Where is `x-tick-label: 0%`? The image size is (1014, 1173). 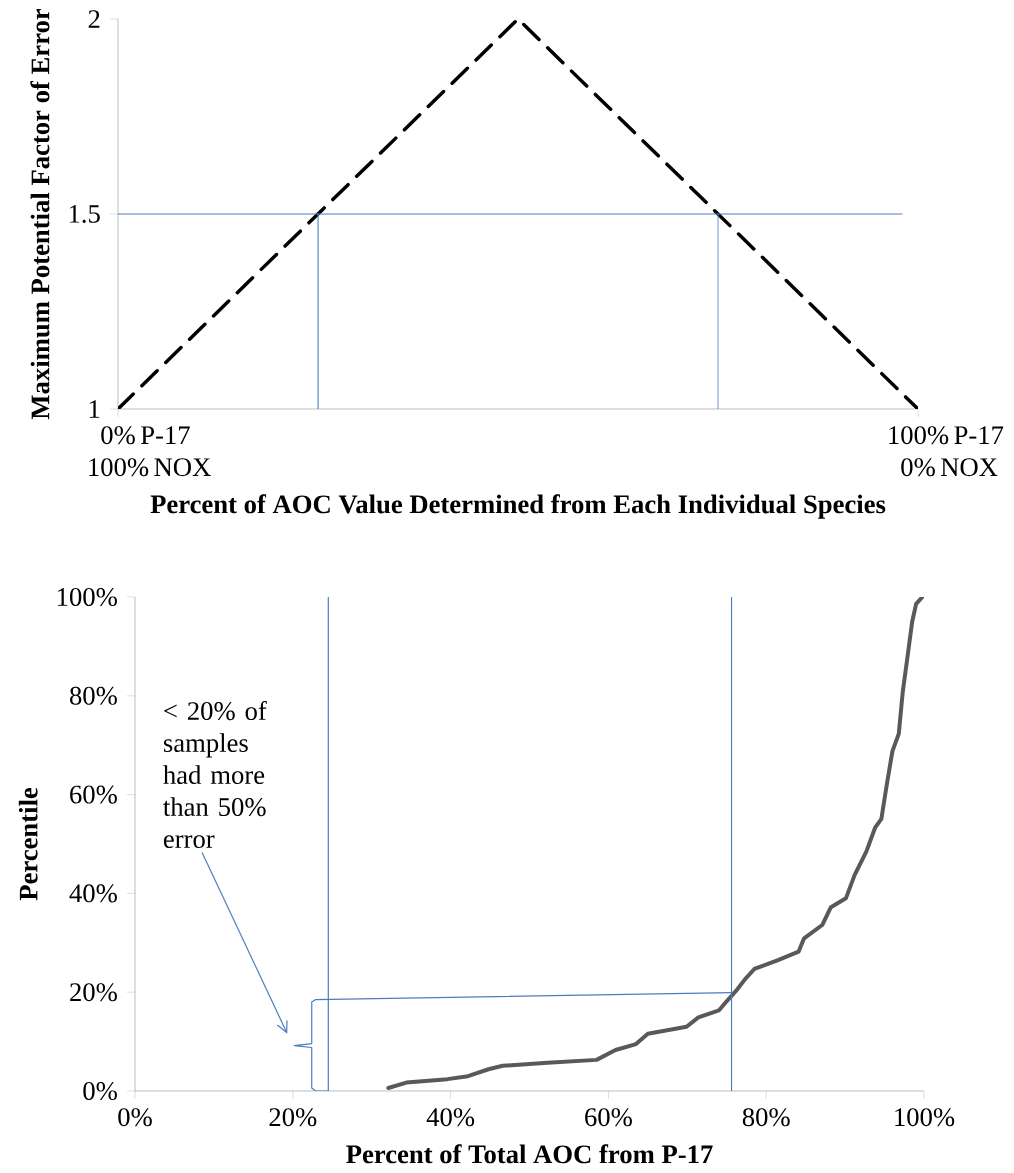
x-tick-label: 0% is located at coordinates (135, 1117).